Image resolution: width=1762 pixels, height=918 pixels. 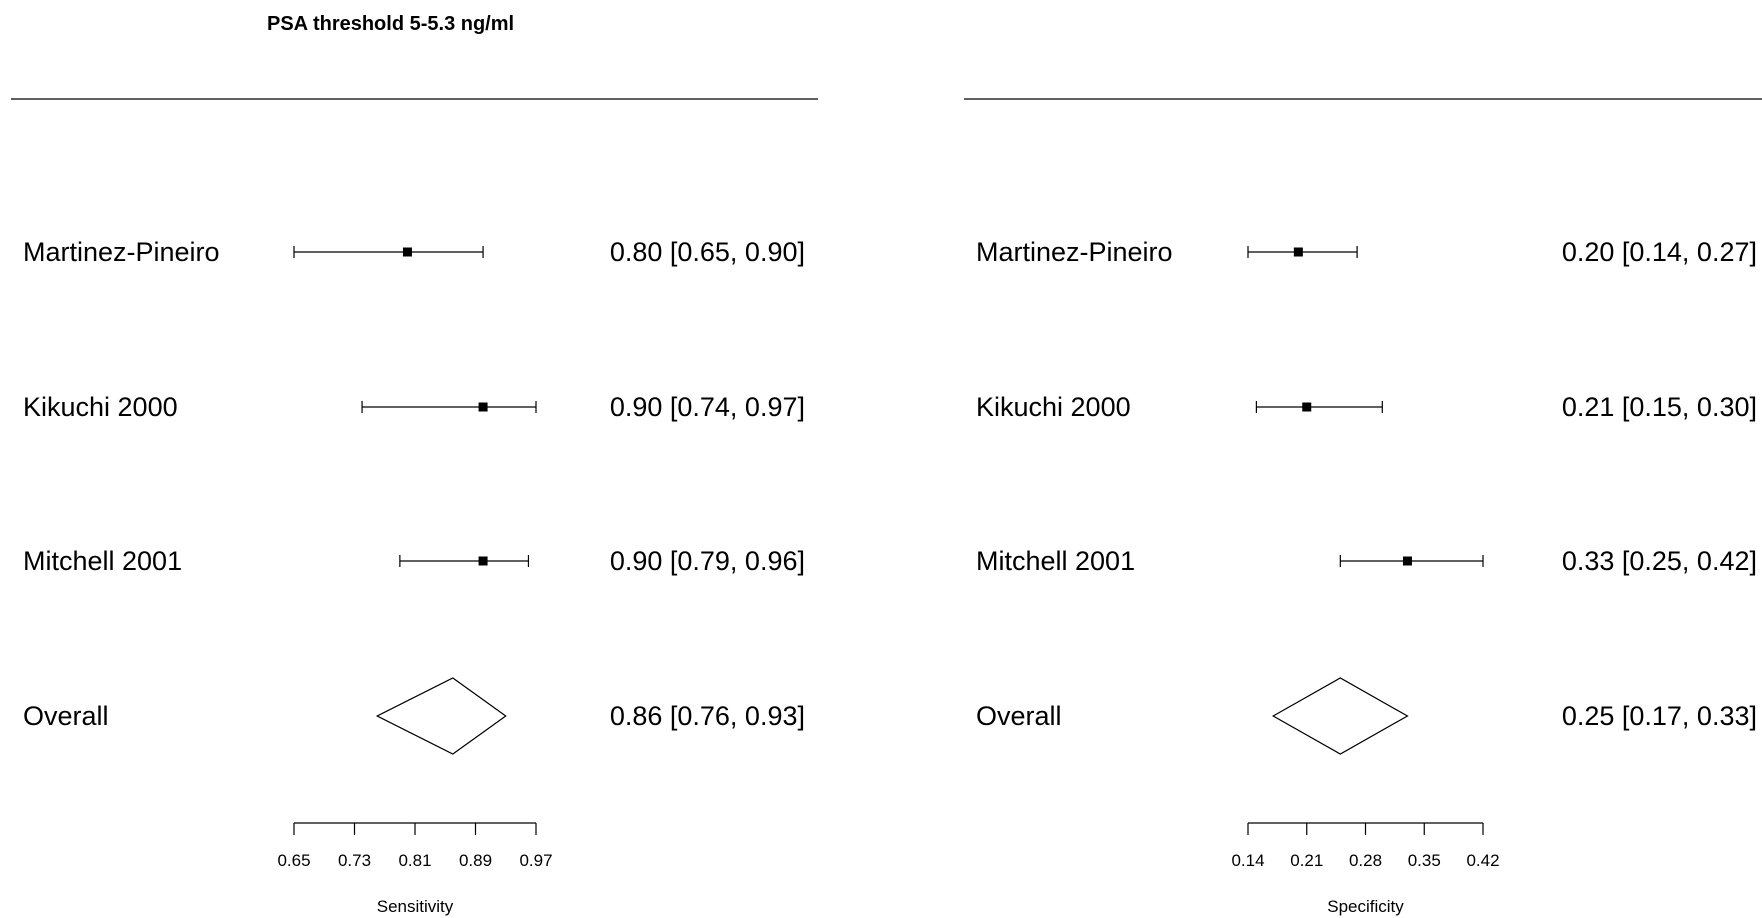 What do you see at coordinates (1659, 561) in the screenshot?
I see `estimate-label: 0.33 [0.25, 0.42]` at bounding box center [1659, 561].